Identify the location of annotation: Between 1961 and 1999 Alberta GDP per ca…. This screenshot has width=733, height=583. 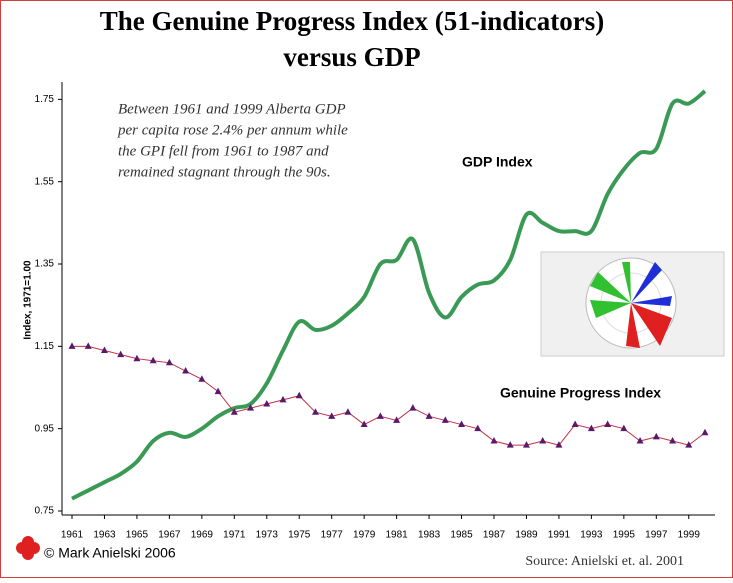
(232, 140).